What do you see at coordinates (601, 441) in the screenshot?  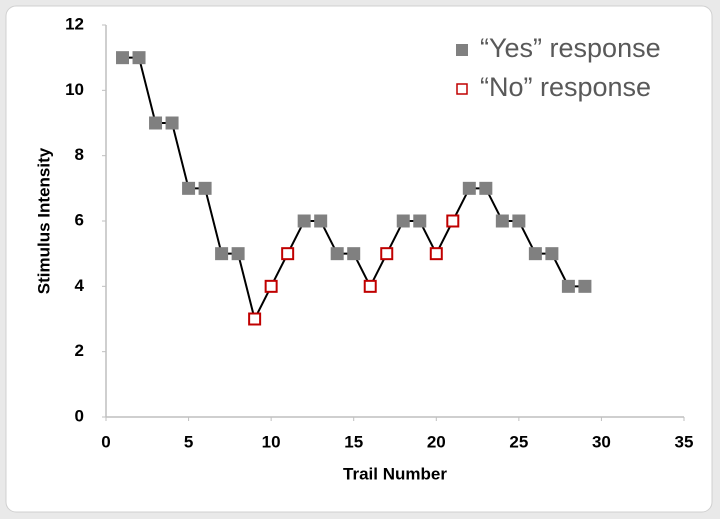 I see `x-tick-label: 30` at bounding box center [601, 441].